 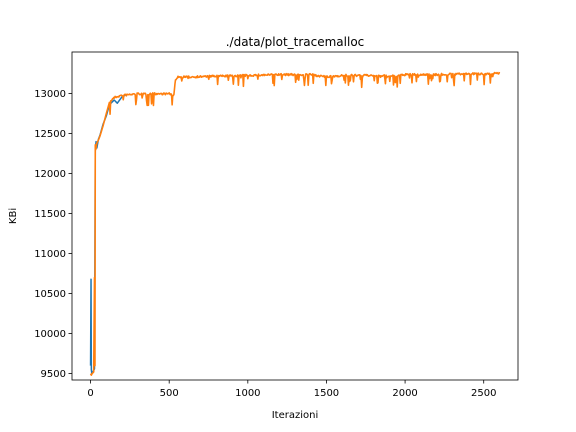 What do you see at coordinates (53, 234) in the screenshot?
I see `y-axis: 9500 10000 10500 11000 11500 12000 12500 13000` at bounding box center [53, 234].